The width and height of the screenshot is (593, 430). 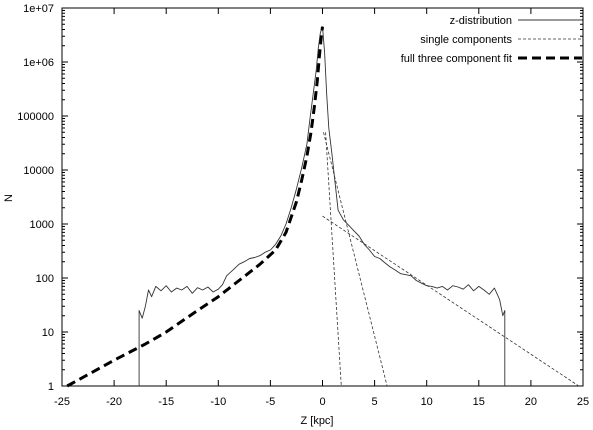 What do you see at coordinates (427, 402) in the screenshot?
I see `x-tick-label: 10` at bounding box center [427, 402].